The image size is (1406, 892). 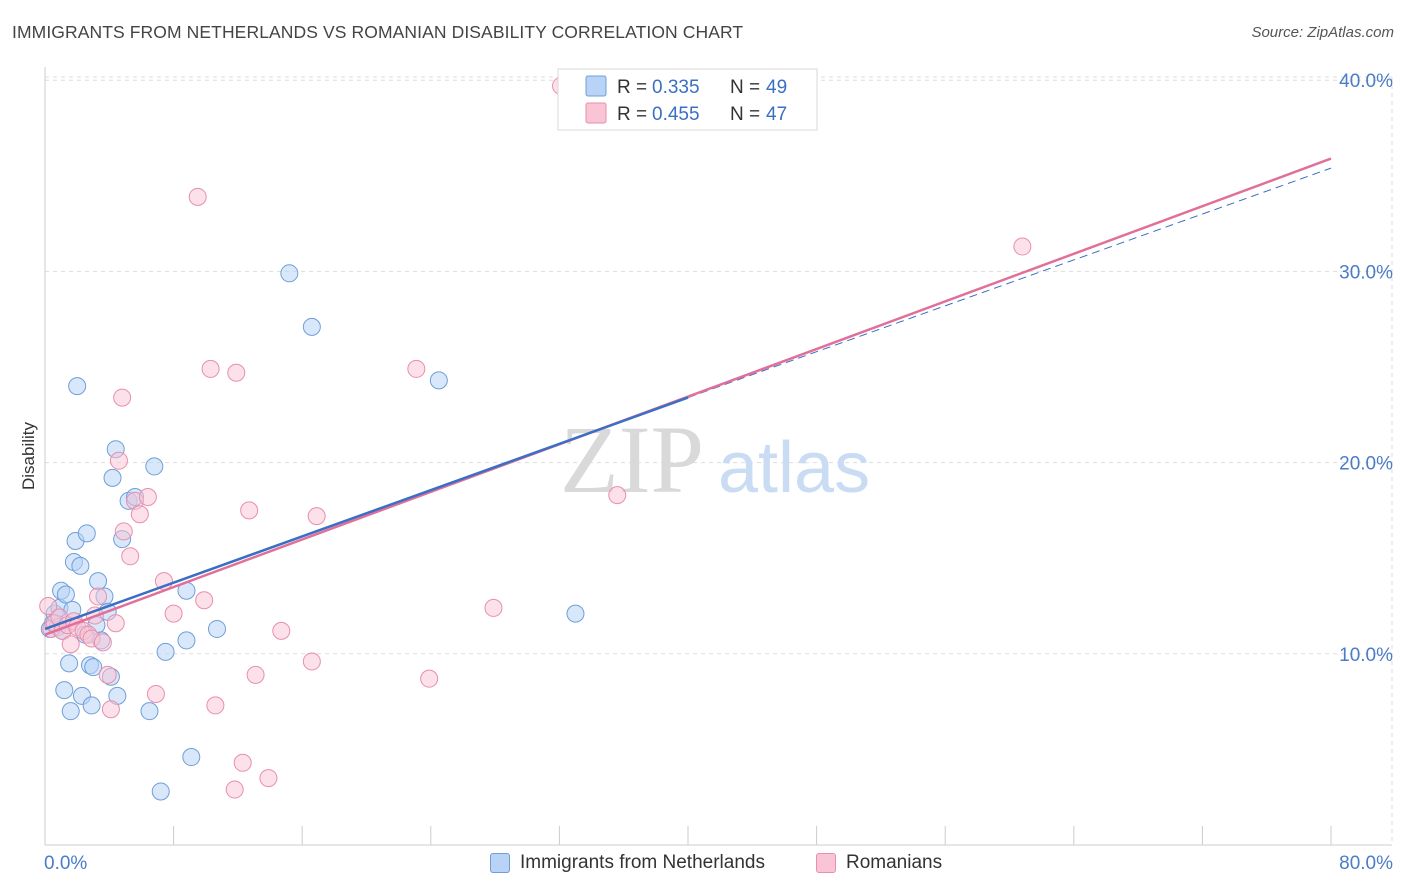 I want to click on legend-top: R = 0.335 N = 49 R = 0.455 N = 47, so click(x=687, y=99).